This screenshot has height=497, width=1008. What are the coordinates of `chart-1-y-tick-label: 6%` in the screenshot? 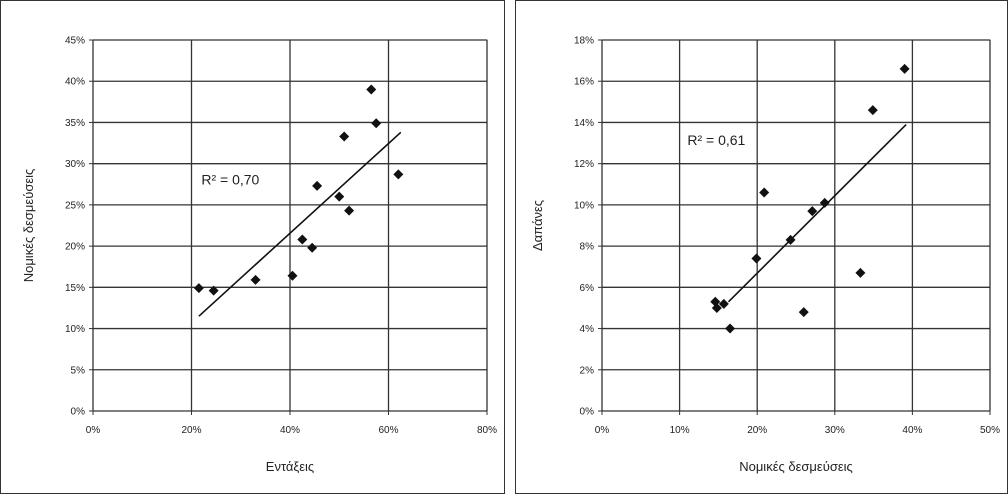 It's located at (587, 288).